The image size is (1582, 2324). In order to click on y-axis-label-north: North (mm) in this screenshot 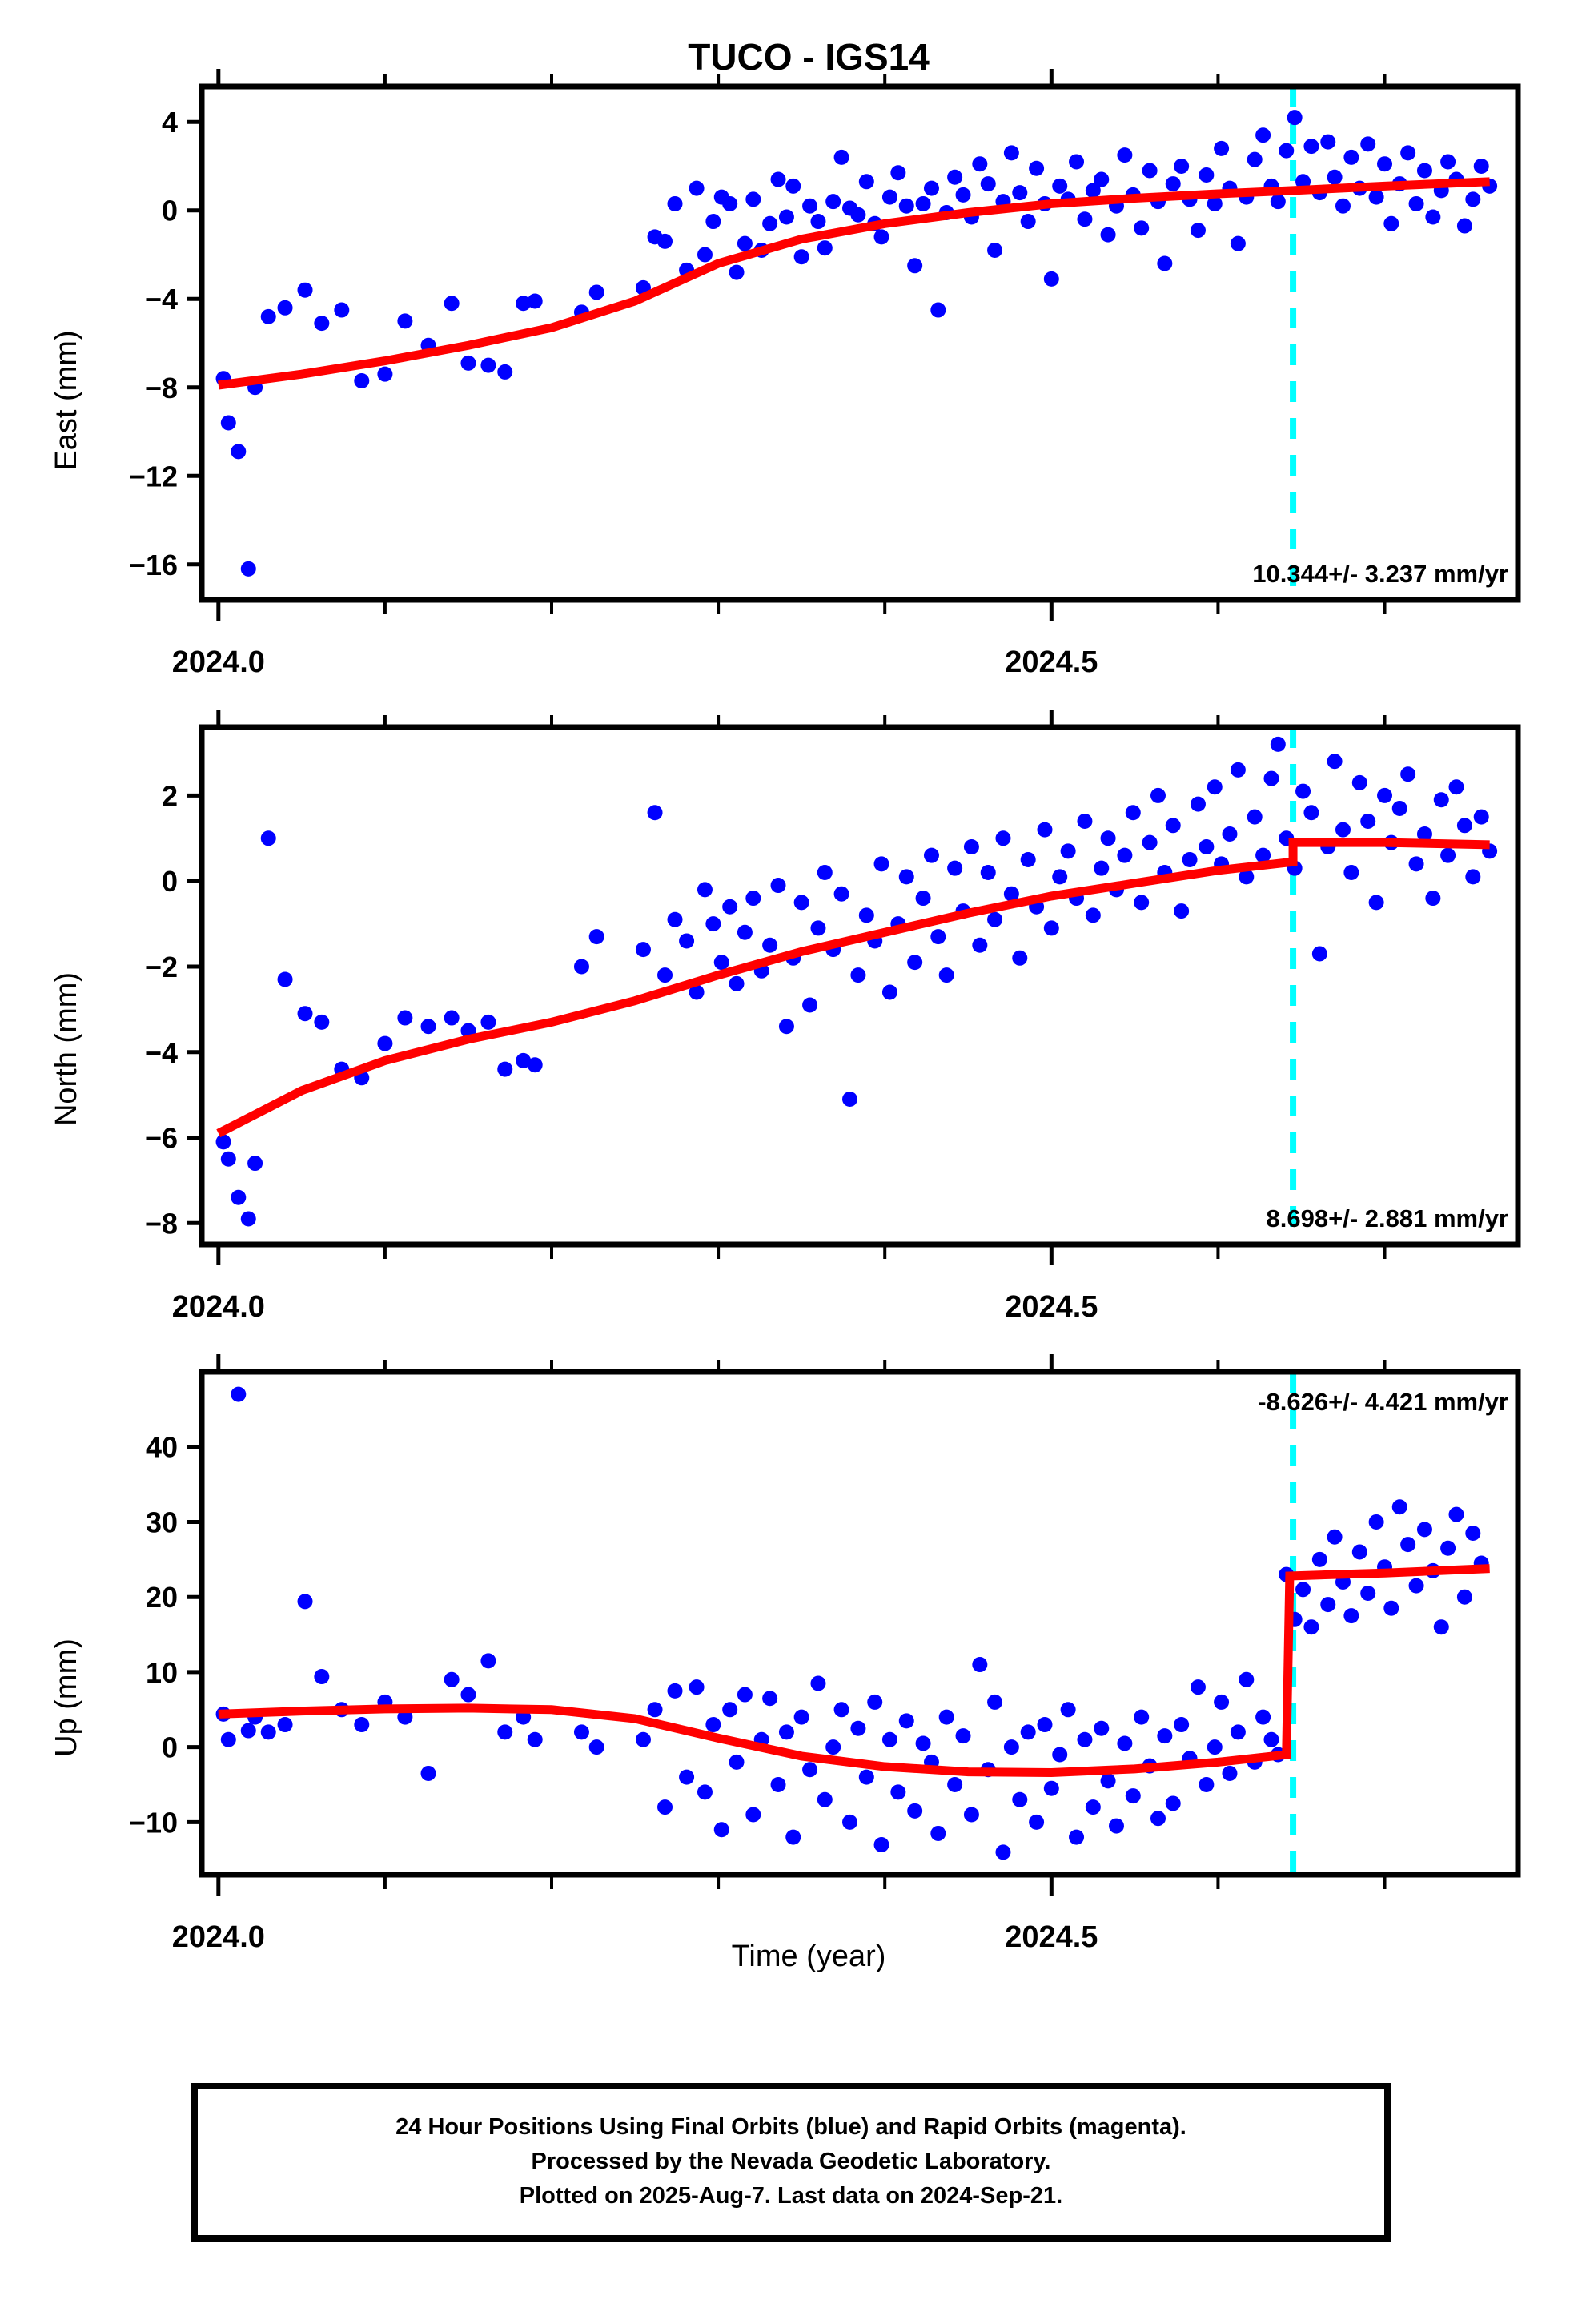, I will do `click(66, 1049)`.